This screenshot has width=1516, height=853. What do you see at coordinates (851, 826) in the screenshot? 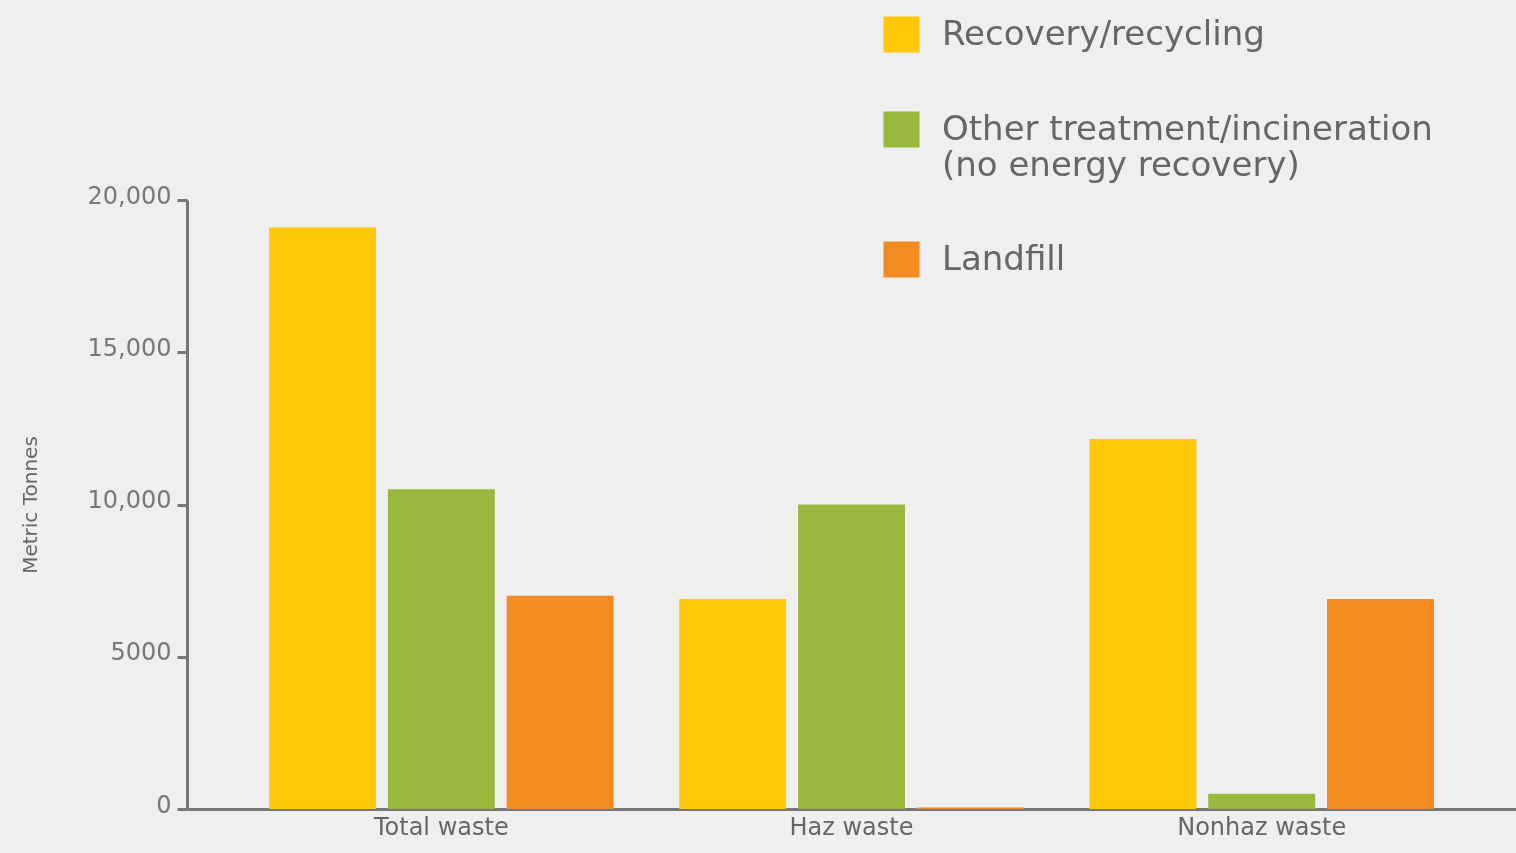
I see `x-tick-label: Haz waste` at bounding box center [851, 826].